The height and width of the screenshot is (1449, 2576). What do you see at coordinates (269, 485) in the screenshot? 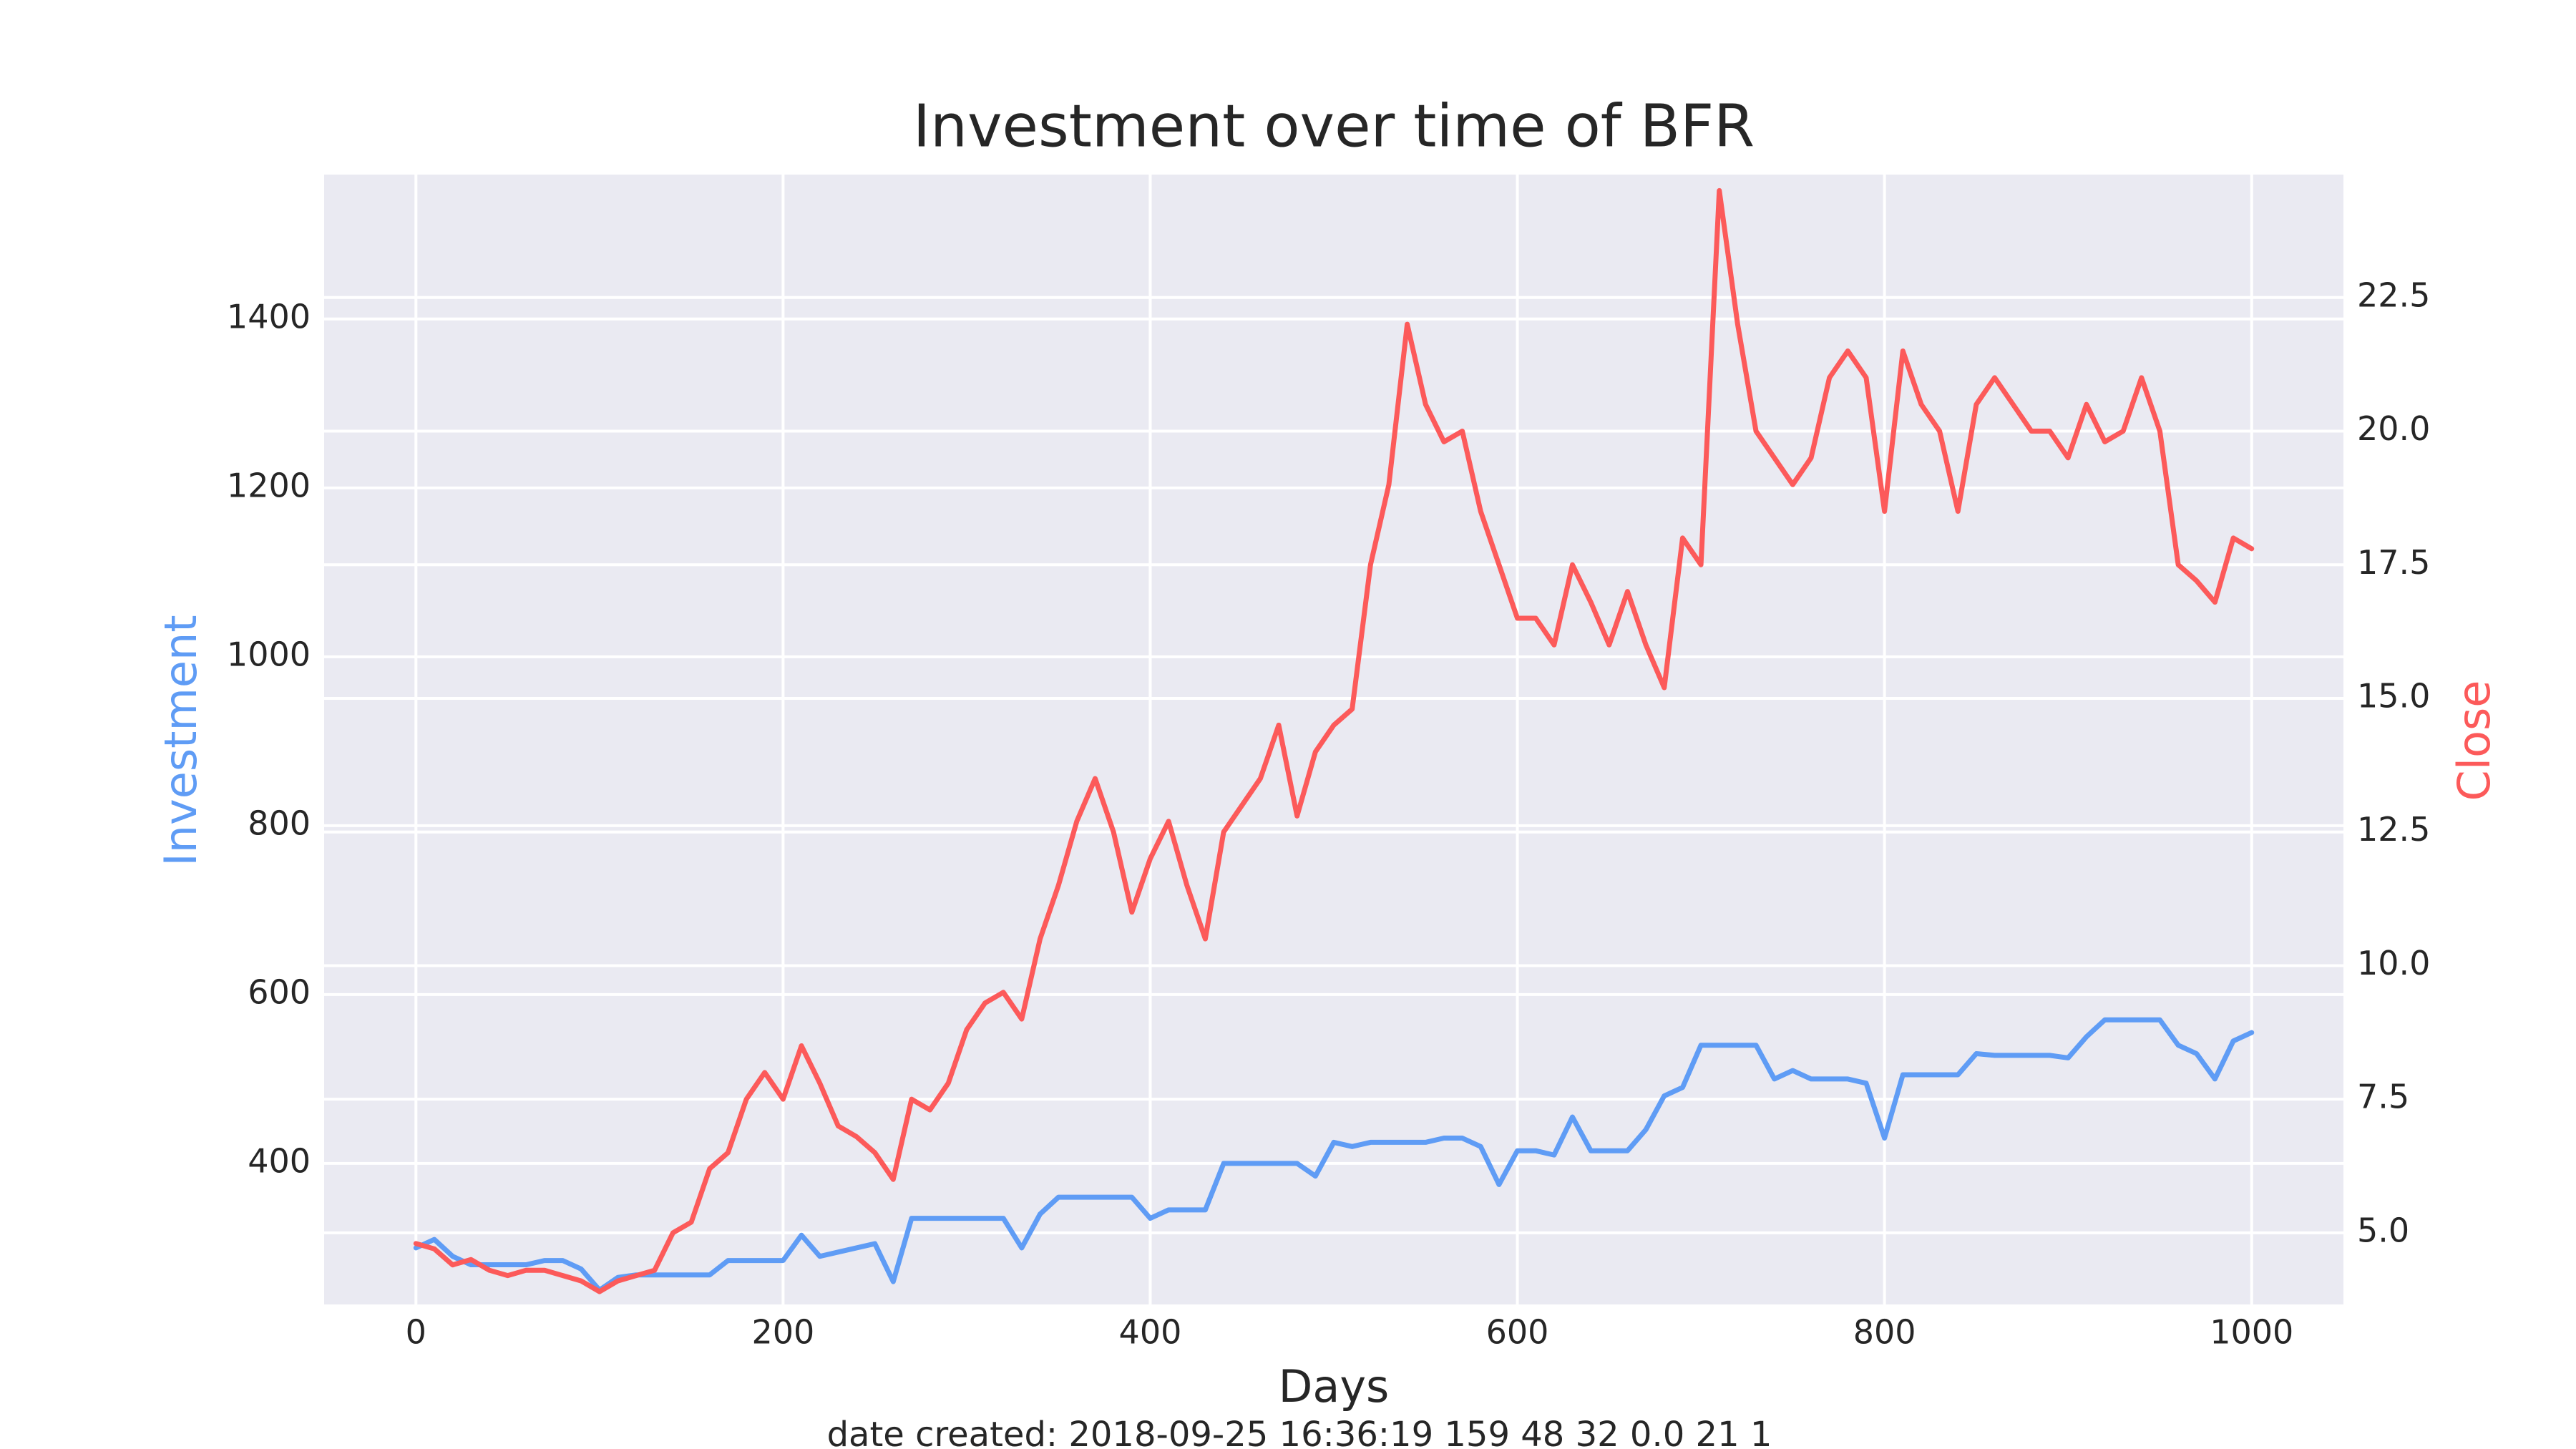
I see `y-tick-label: 1200` at bounding box center [269, 485].